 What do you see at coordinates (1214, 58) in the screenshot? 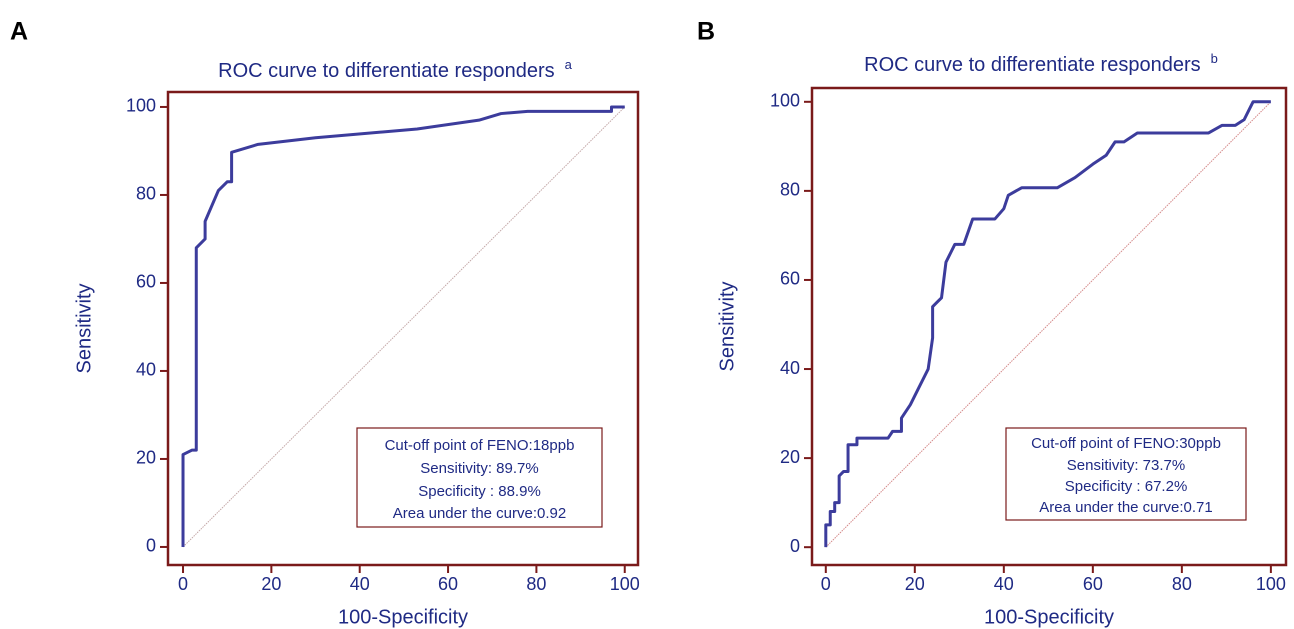
I see `title-superscript: b` at bounding box center [1214, 58].